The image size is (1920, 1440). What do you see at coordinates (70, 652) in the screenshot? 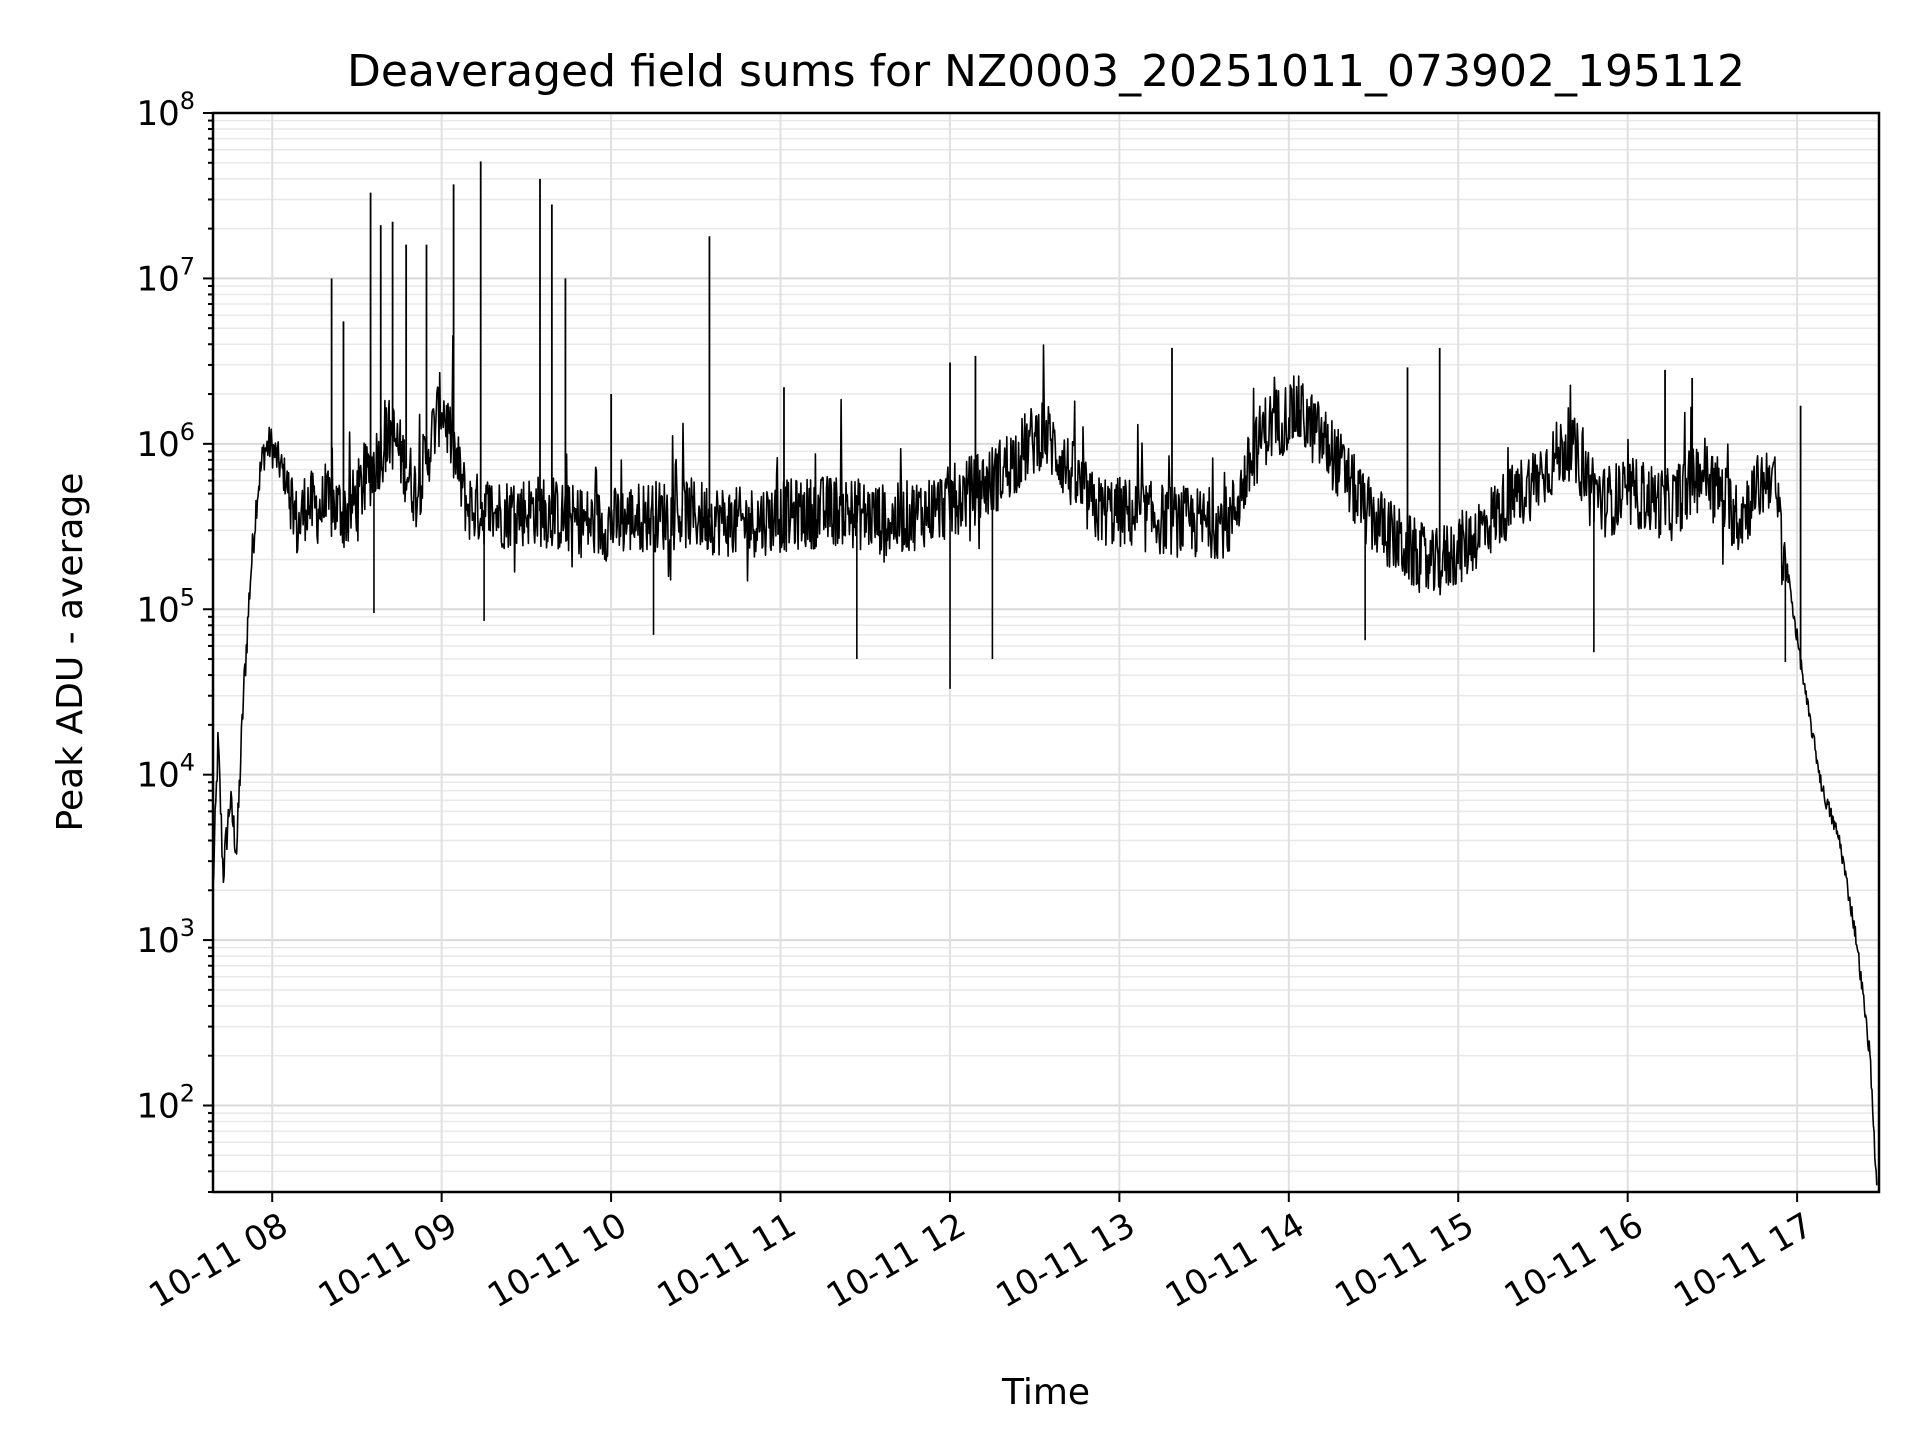
I see `y-axis-label: Peak ADU - average` at bounding box center [70, 652].